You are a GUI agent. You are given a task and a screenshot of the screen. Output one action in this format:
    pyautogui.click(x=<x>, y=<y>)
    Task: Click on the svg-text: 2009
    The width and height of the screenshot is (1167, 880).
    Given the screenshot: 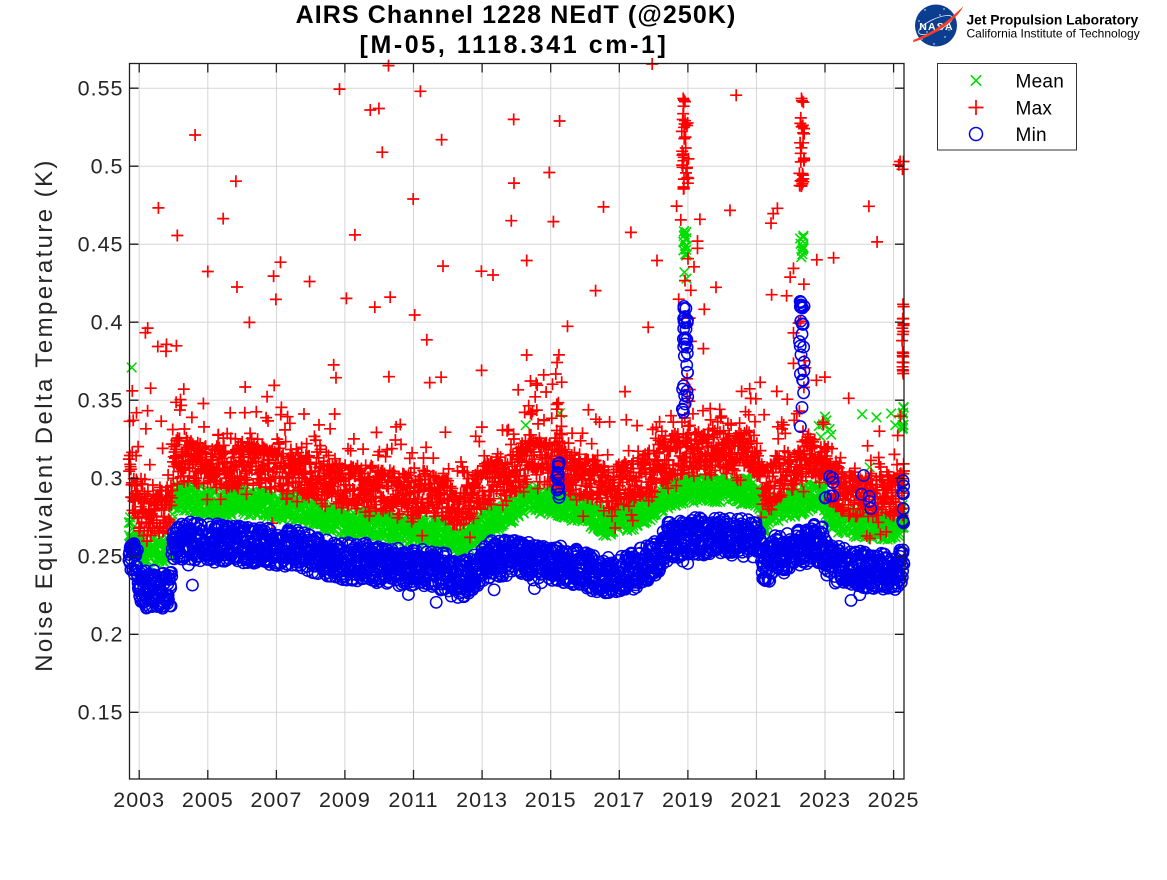 What is the action you would take?
    pyautogui.click(x=345, y=800)
    